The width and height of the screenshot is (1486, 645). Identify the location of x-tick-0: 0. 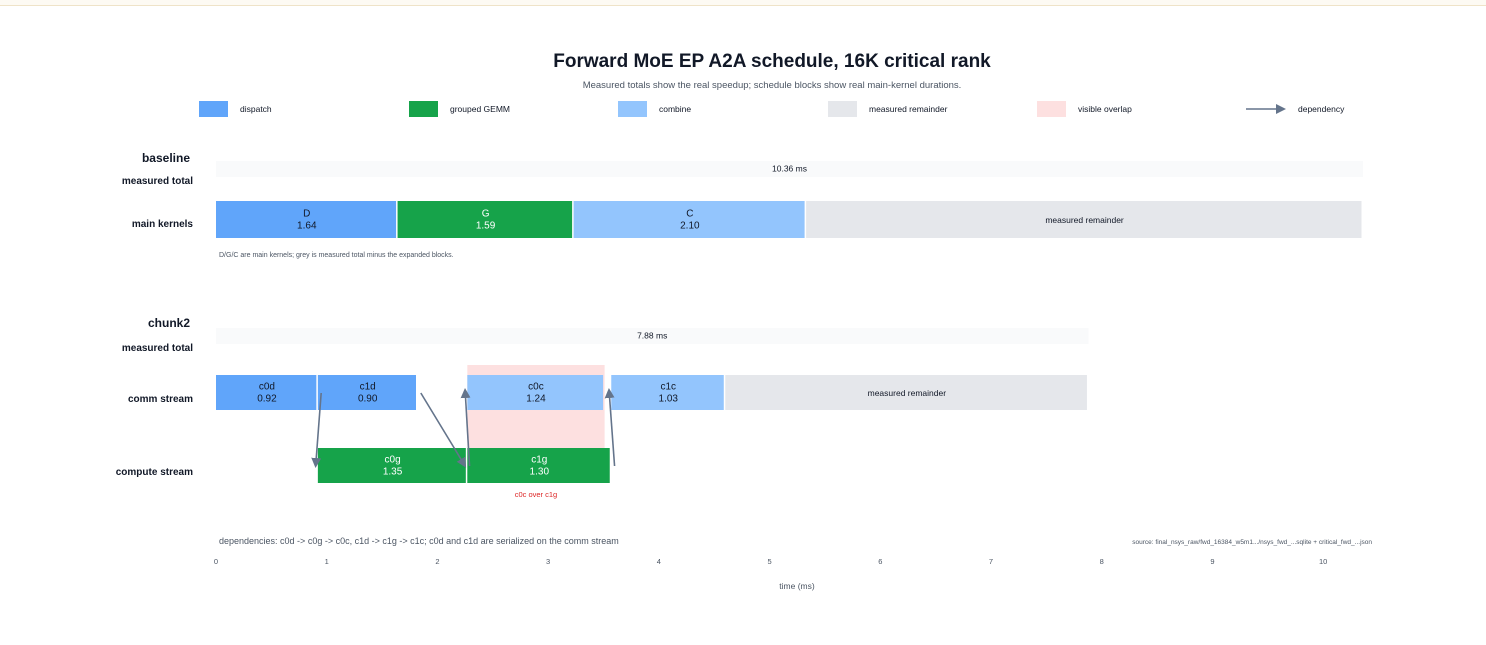
(216, 561).